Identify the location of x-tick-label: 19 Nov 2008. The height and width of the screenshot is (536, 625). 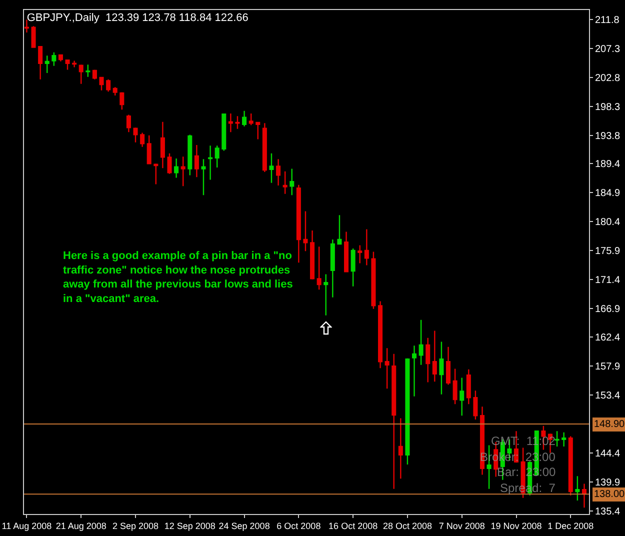
(516, 525).